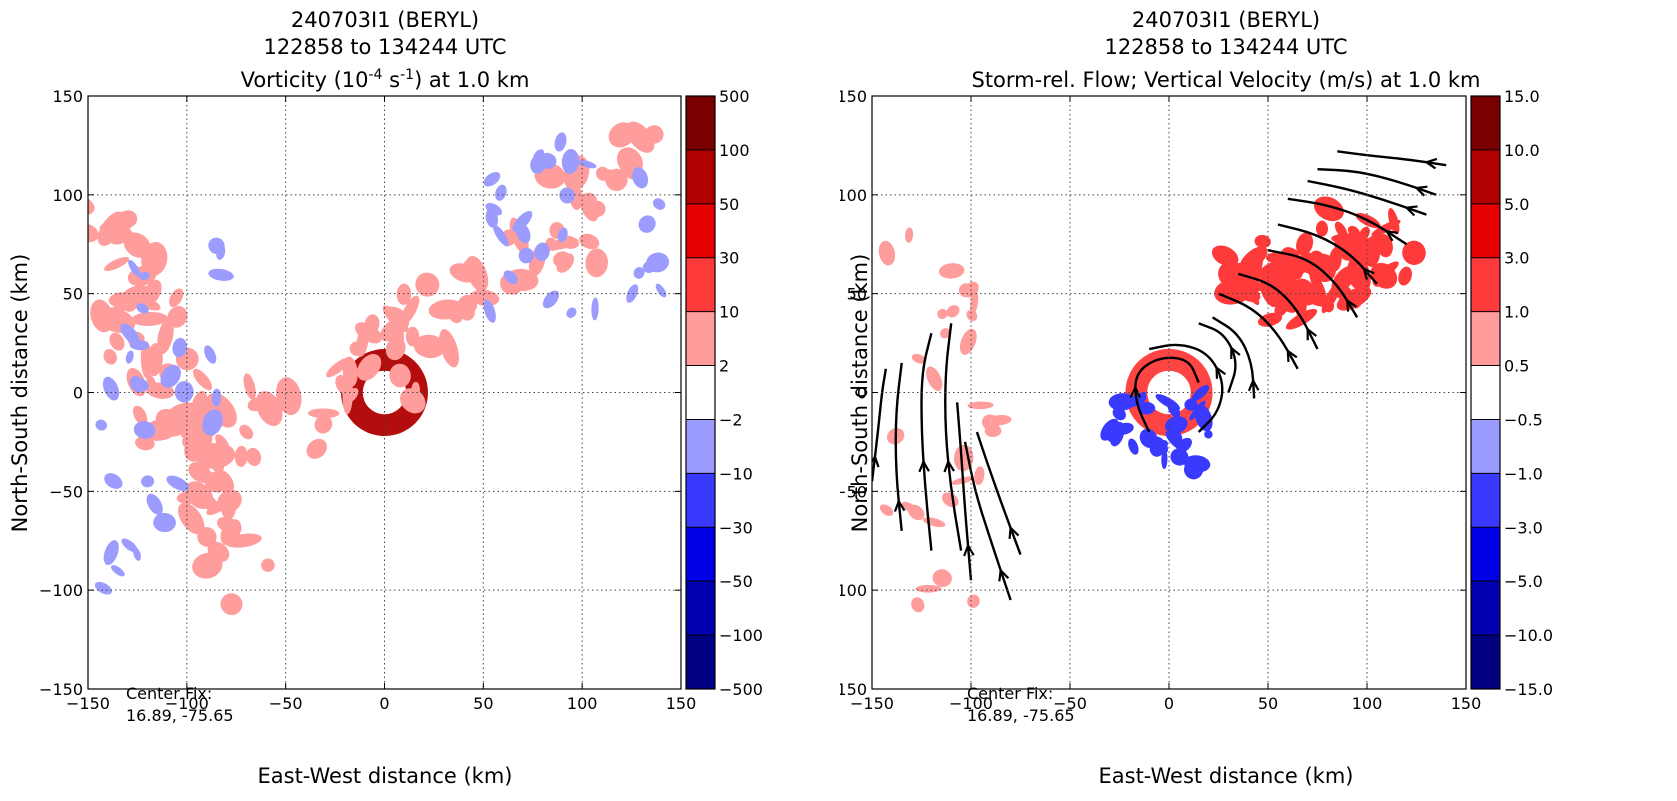 This screenshot has width=1677, height=801. I want to click on streamline, so click(1367, 197).